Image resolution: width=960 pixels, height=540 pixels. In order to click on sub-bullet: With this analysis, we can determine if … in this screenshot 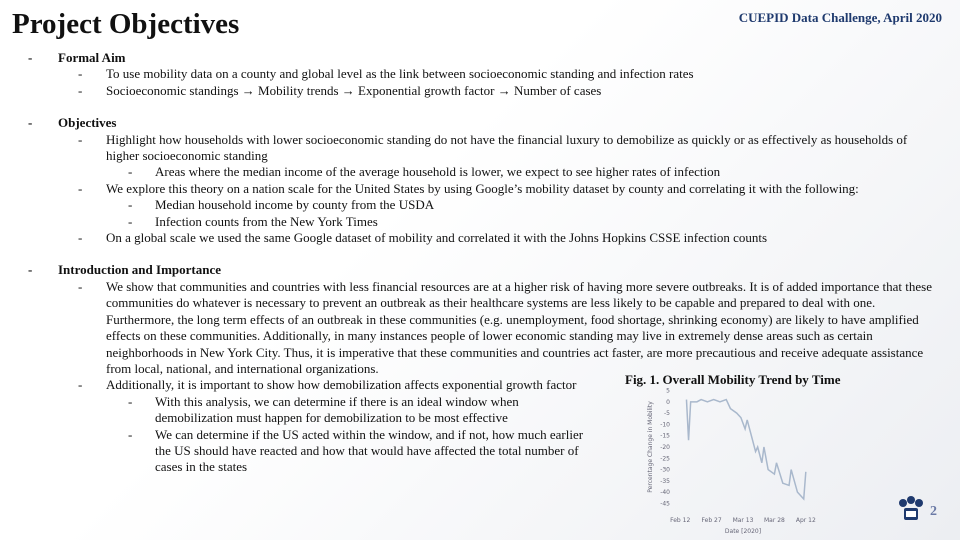, I will do `click(297, 410)`.